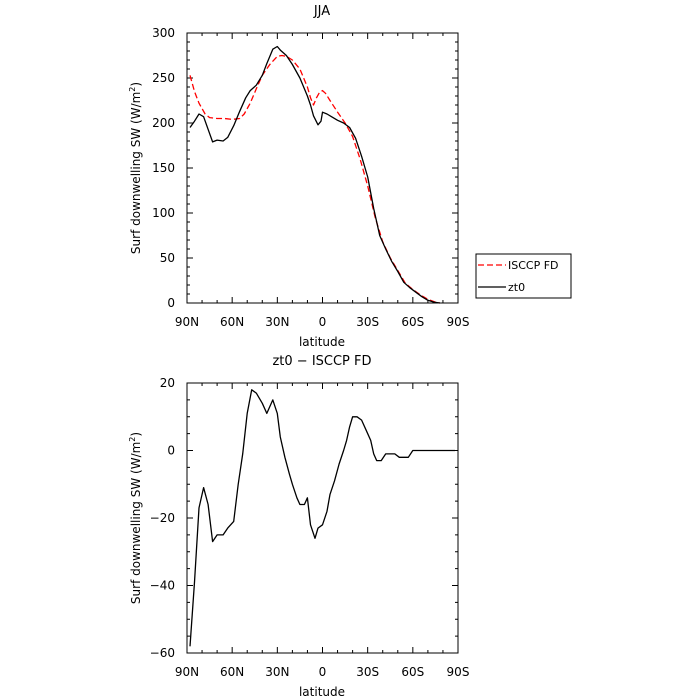 The width and height of the screenshot is (700, 700). Describe the element at coordinates (132, 439) in the screenshot. I see `y-axis-label-bottom-sup: 2` at that location.